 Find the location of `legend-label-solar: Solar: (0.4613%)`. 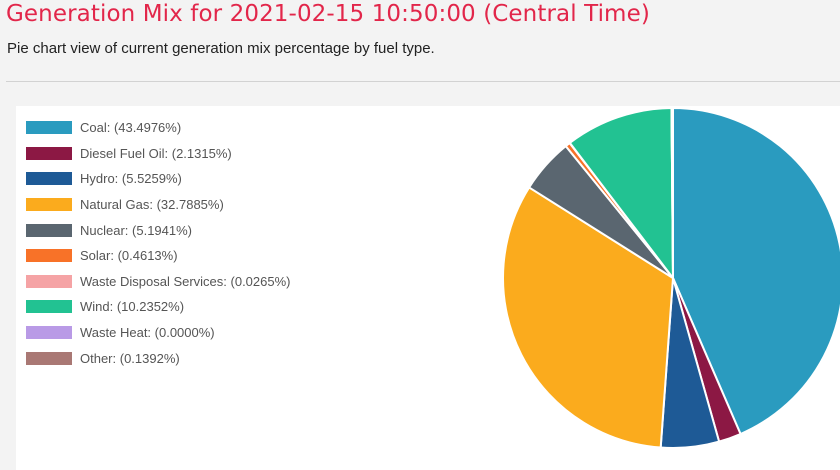

legend-label-solar: Solar: (0.4613%) is located at coordinates (129, 256).